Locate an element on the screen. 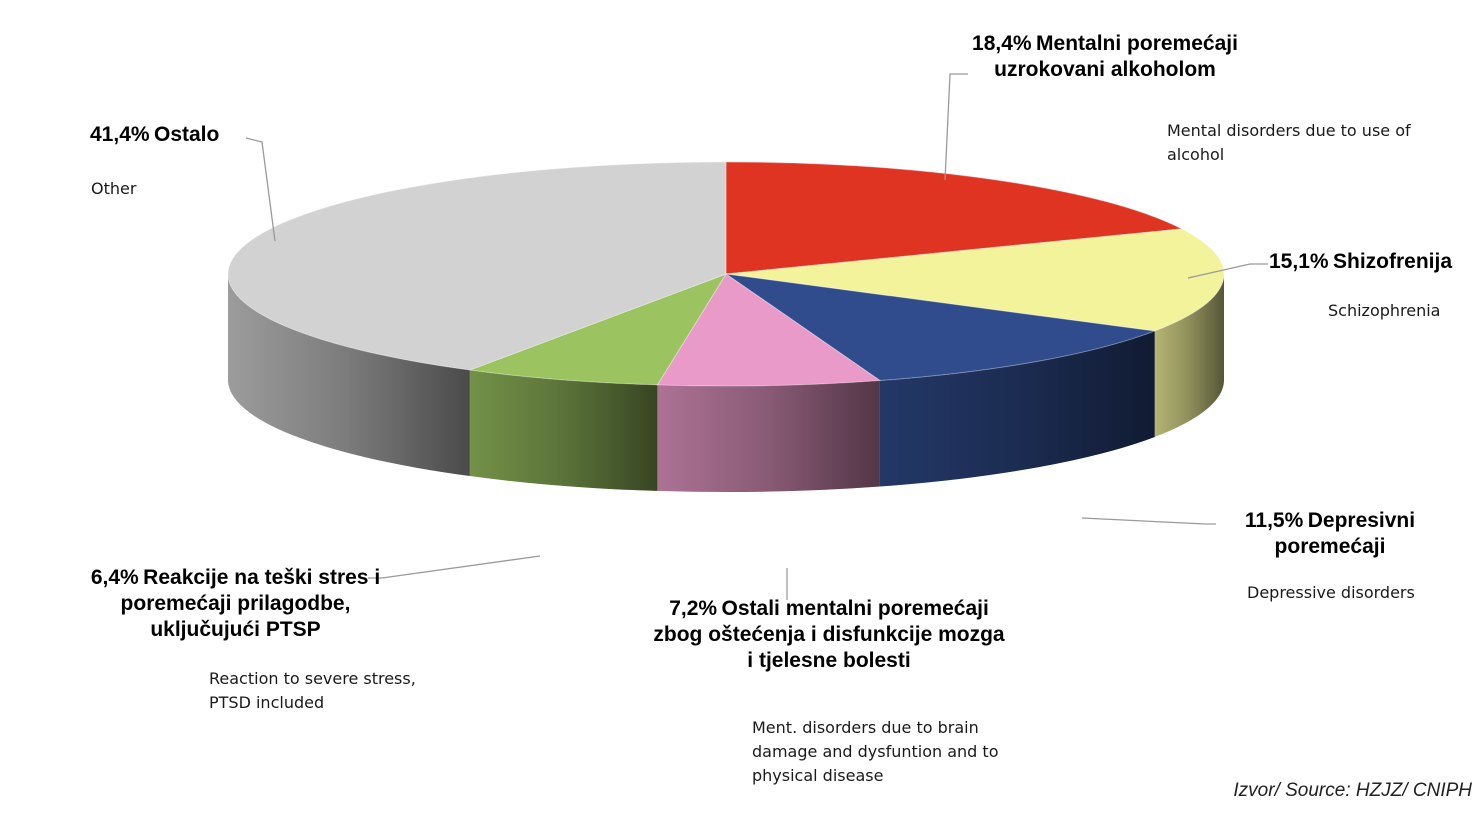 This screenshot has height=824, width=1484. label-depressive: 11,5% Depresivni poremećaji is located at coordinates (1330, 535).